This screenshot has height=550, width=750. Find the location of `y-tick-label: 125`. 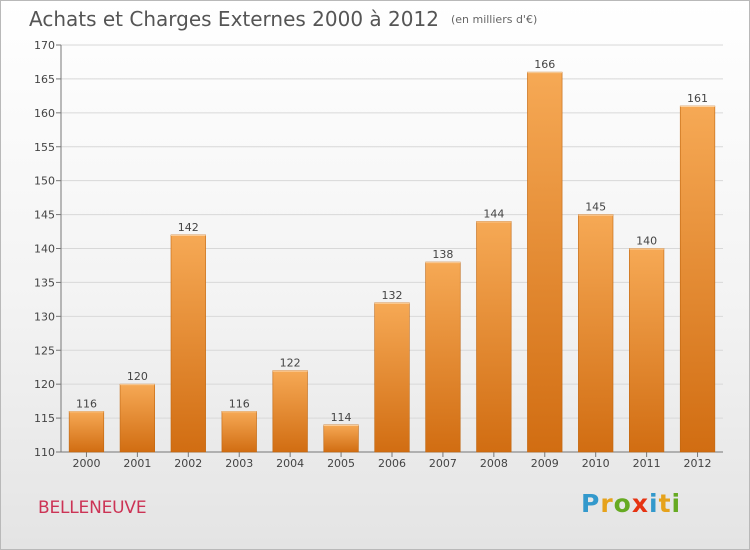

y-tick-label: 125 is located at coordinates (44, 350).